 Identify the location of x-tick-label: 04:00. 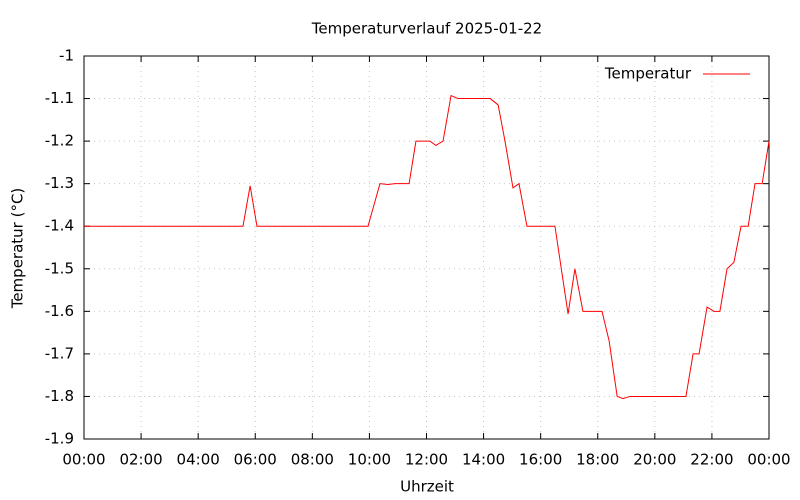
(198, 460).